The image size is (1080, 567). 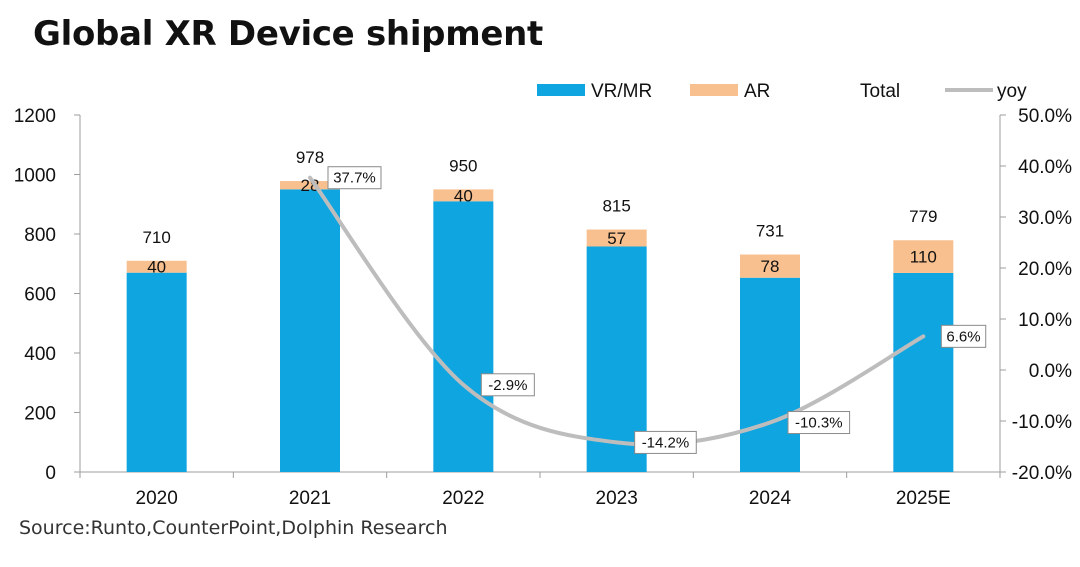 I want to click on y2-tick-label: -20.0%, so click(x=1042, y=473).